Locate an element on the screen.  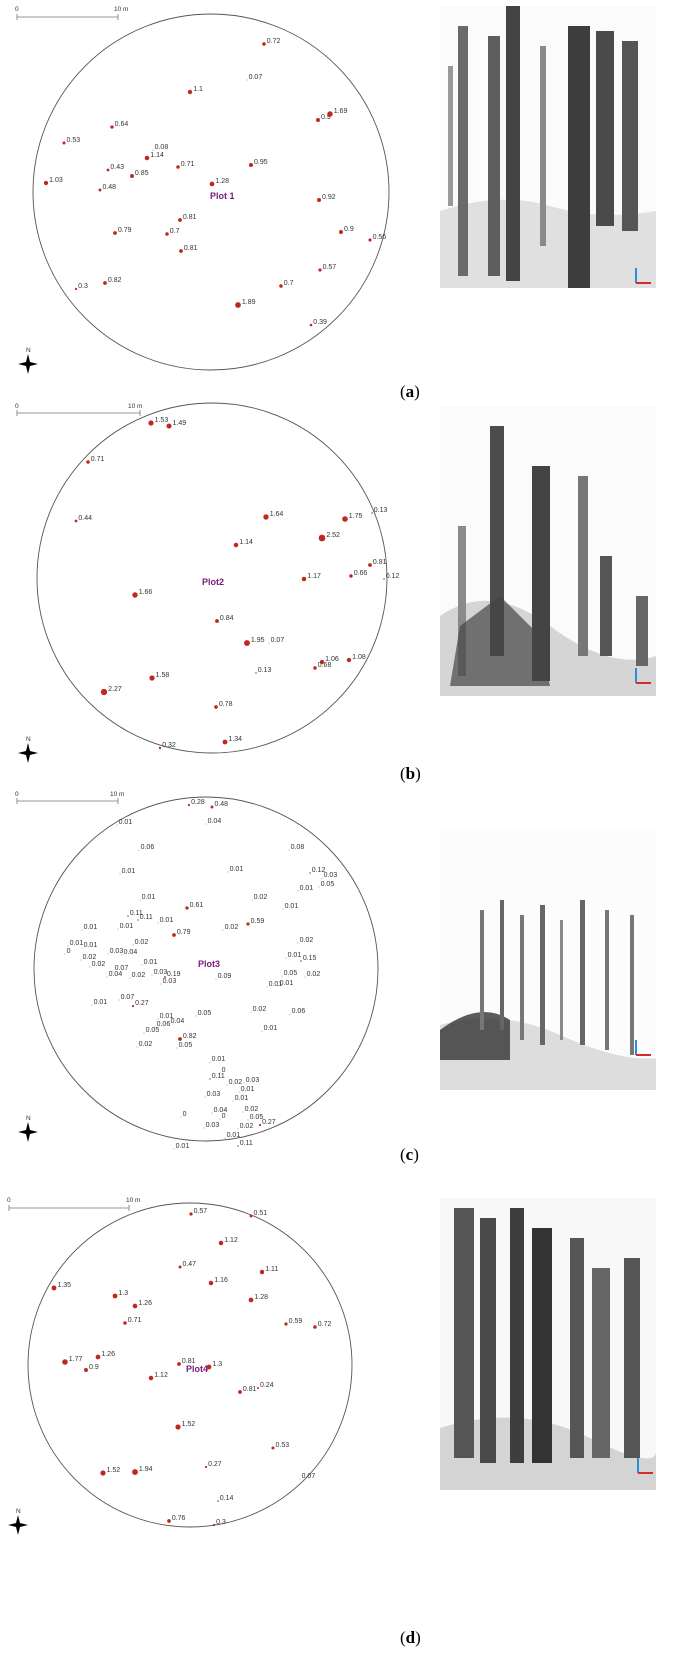
tree-dbh-label: 0.84 is located at coordinates (227, 618).